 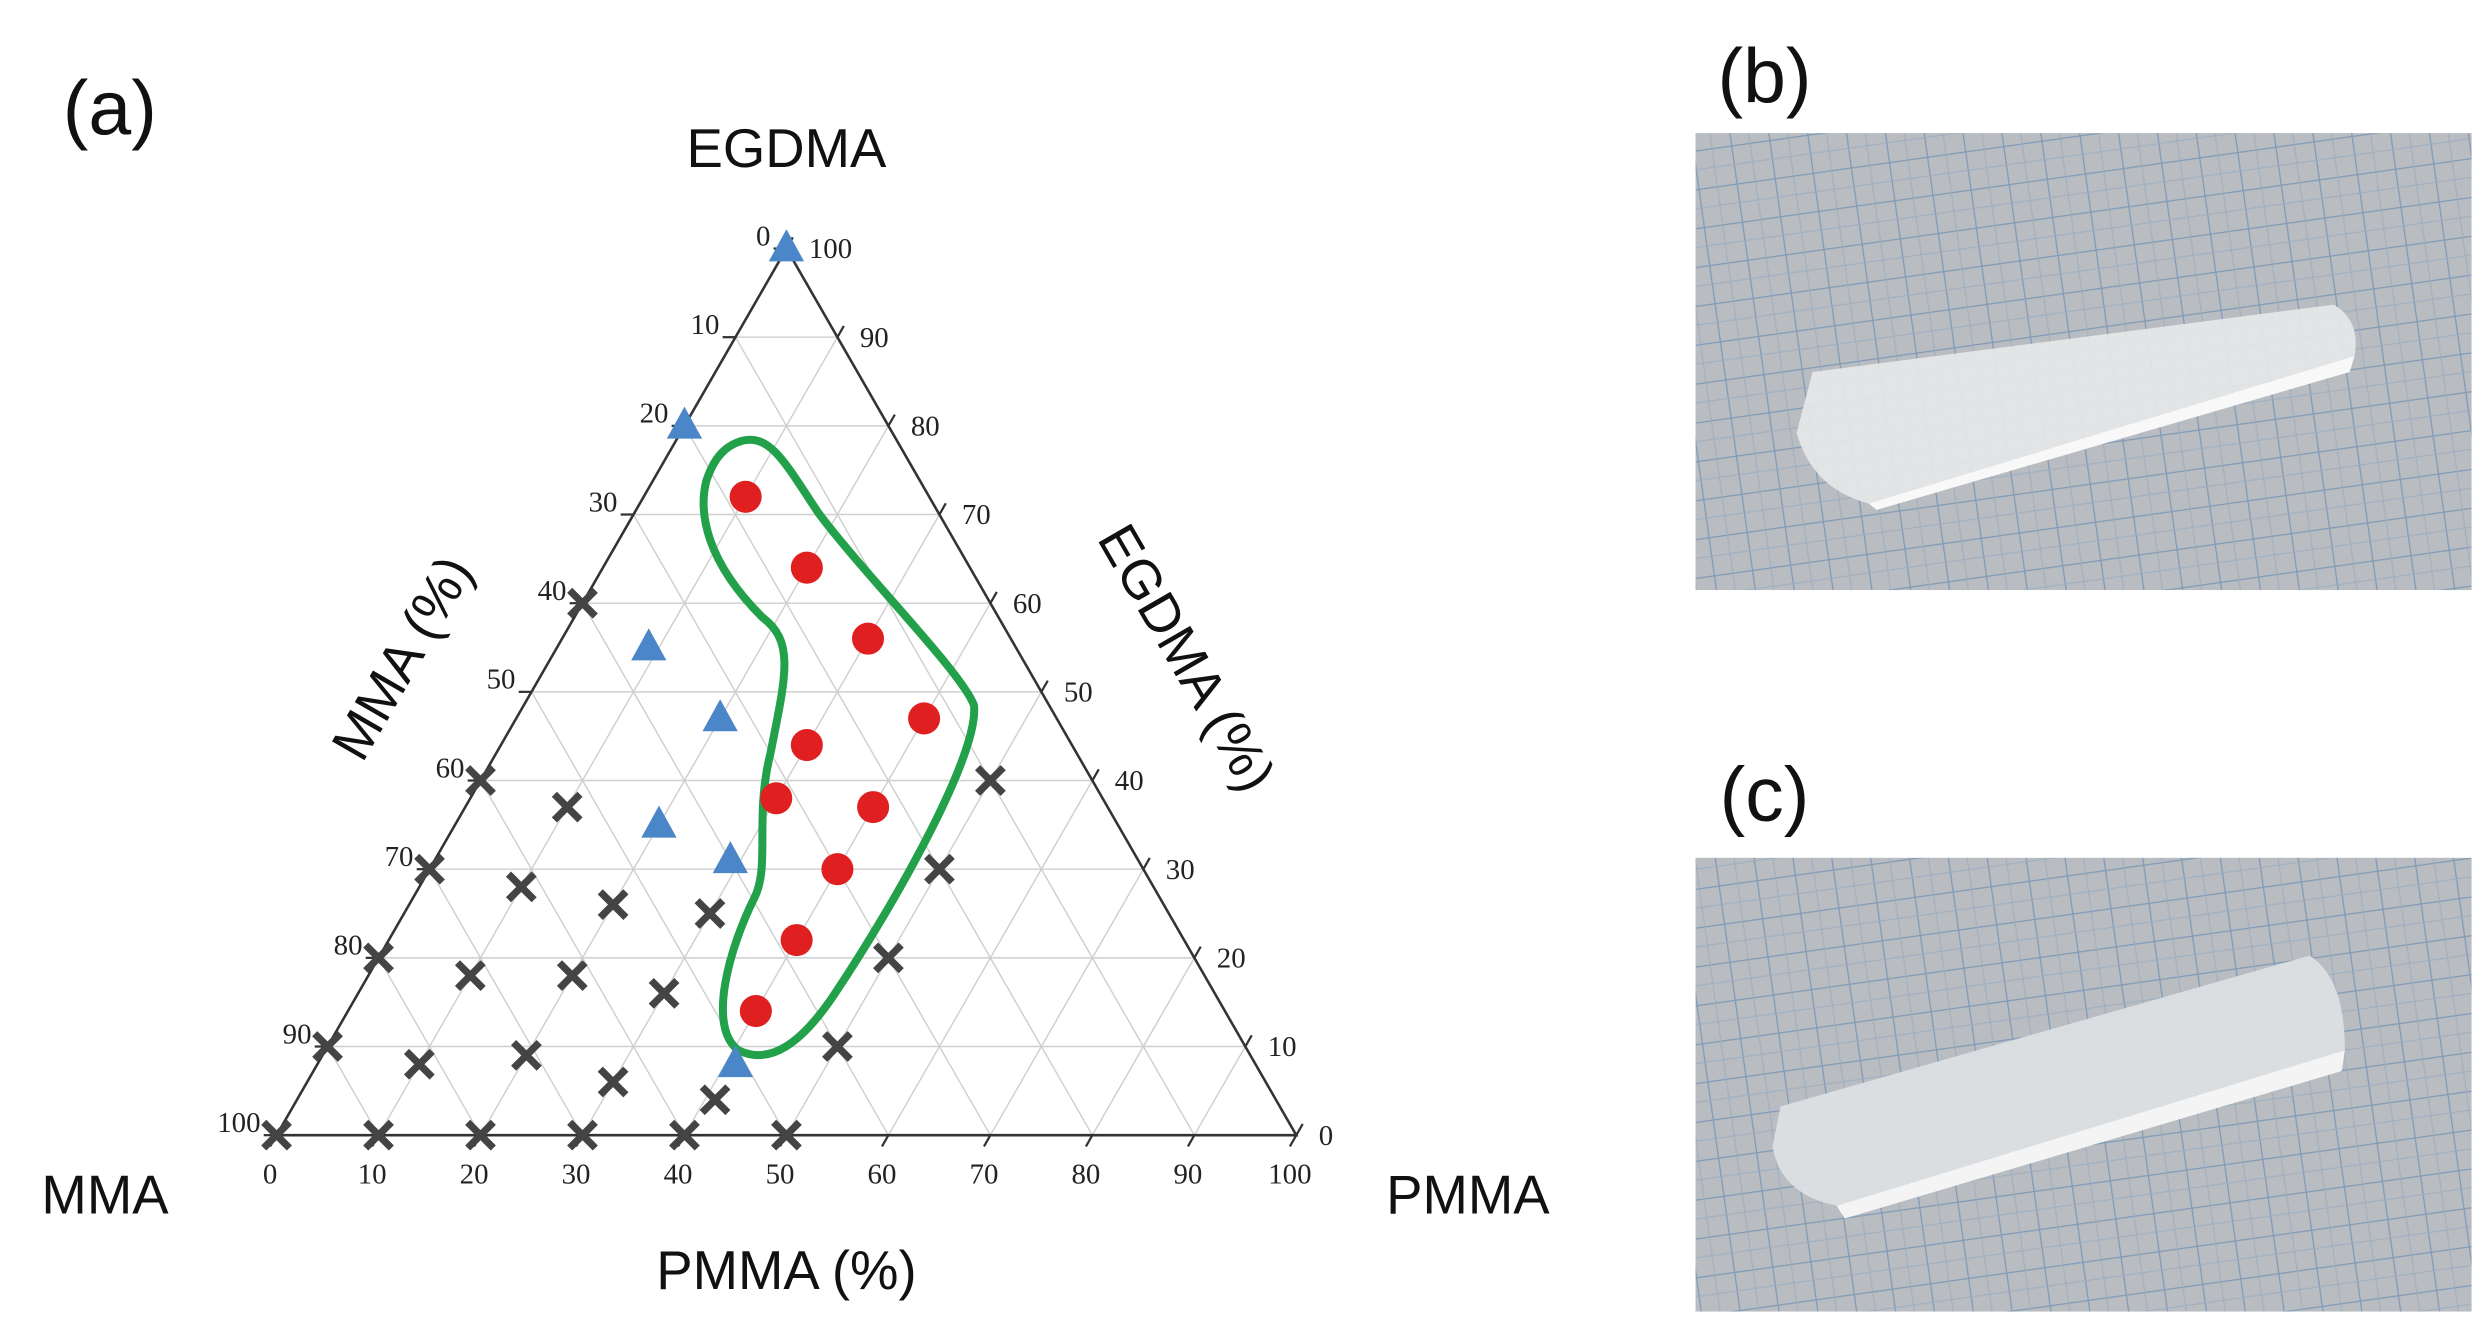 I want to click on corner-label: PMMA, so click(x=1468, y=1195).